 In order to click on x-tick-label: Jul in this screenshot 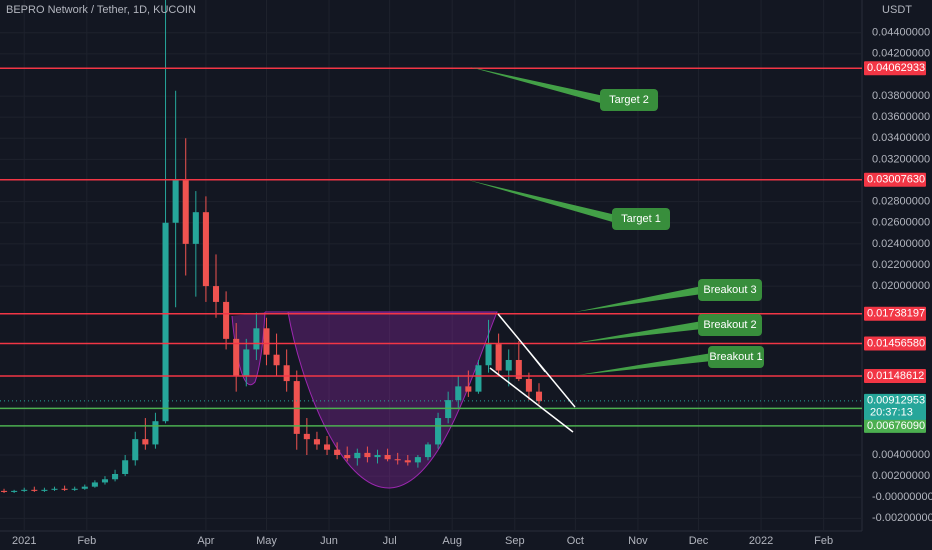, I will do `click(390, 541)`.